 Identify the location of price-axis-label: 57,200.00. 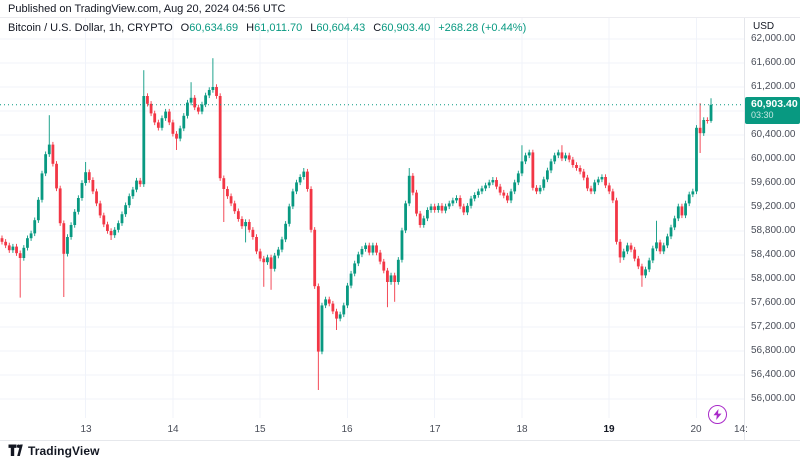
(773, 326).